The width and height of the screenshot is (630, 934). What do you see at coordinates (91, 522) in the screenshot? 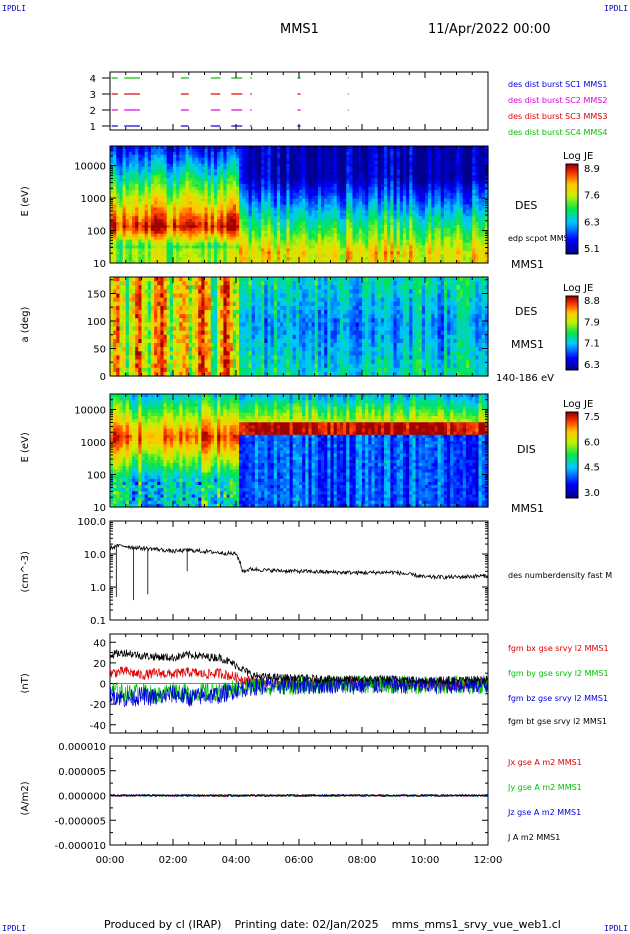
I see `density-ytick-label: 100.0` at bounding box center [91, 522].